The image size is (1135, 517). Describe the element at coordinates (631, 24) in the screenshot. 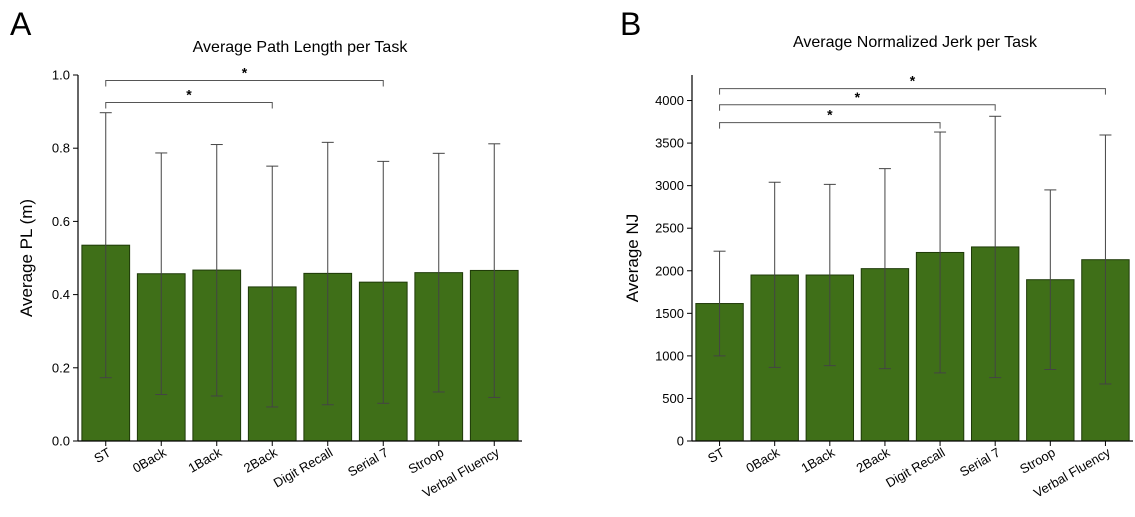

I see `panel-b-label: B` at that location.